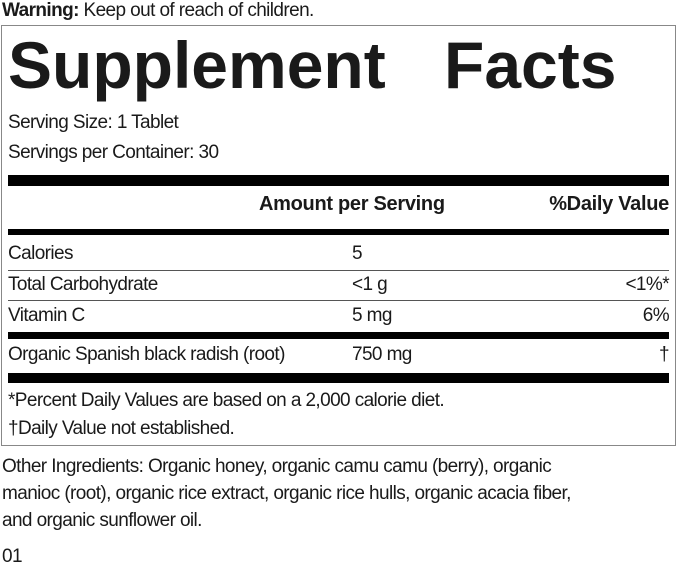 The height and width of the screenshot is (570, 679). Describe the element at coordinates (12, 556) in the screenshot. I see `label-code: 01` at that location.